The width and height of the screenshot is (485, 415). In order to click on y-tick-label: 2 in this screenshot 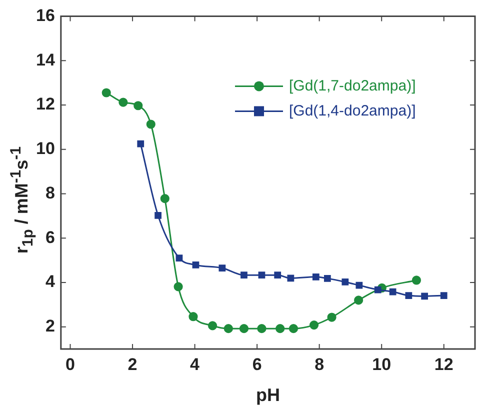, I will do `click(50, 326)`.